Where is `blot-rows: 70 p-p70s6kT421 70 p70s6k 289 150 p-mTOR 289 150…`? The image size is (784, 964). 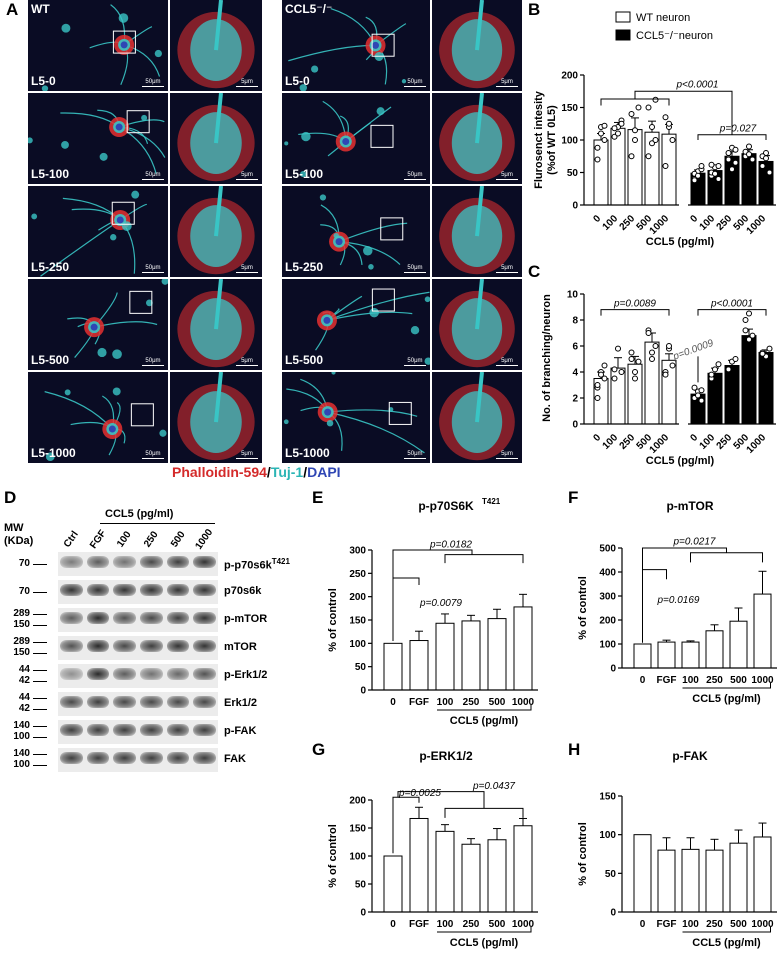
blot-rows: 70 p-p70s6kT421 70 p70s6k 289 150 p-mTOR 289 150… is located at coordinates (150, 672).